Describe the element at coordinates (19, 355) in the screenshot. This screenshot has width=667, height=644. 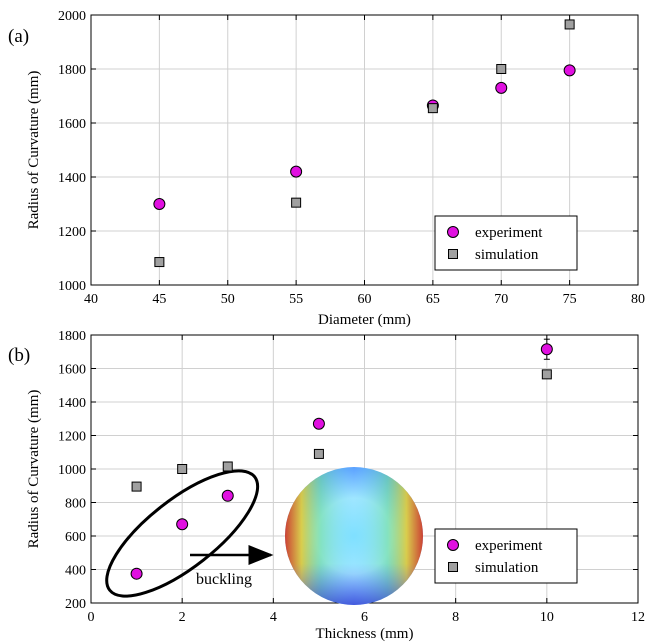
I see `panel-label: (b)` at that location.